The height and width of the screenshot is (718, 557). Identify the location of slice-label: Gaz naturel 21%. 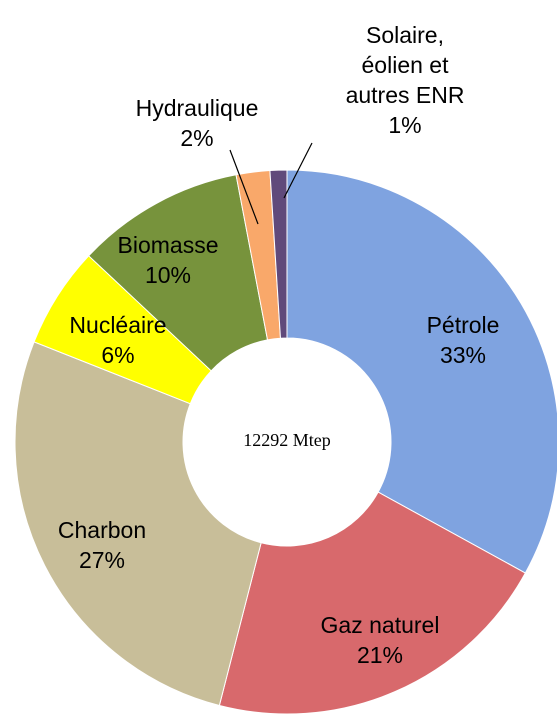
(380, 640).